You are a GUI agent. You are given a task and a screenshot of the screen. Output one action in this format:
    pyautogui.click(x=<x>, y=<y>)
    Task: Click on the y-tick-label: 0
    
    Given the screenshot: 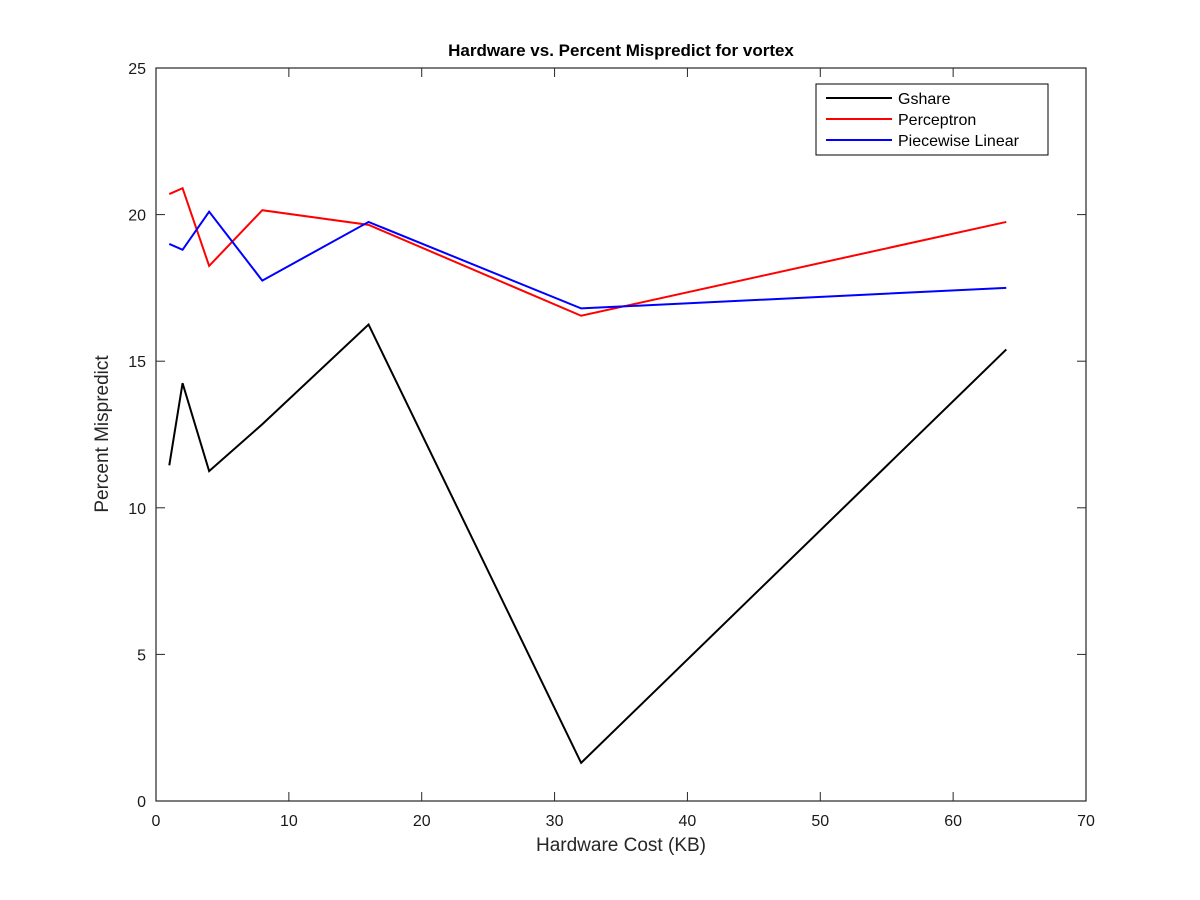 What is the action you would take?
    pyautogui.click(x=141, y=802)
    